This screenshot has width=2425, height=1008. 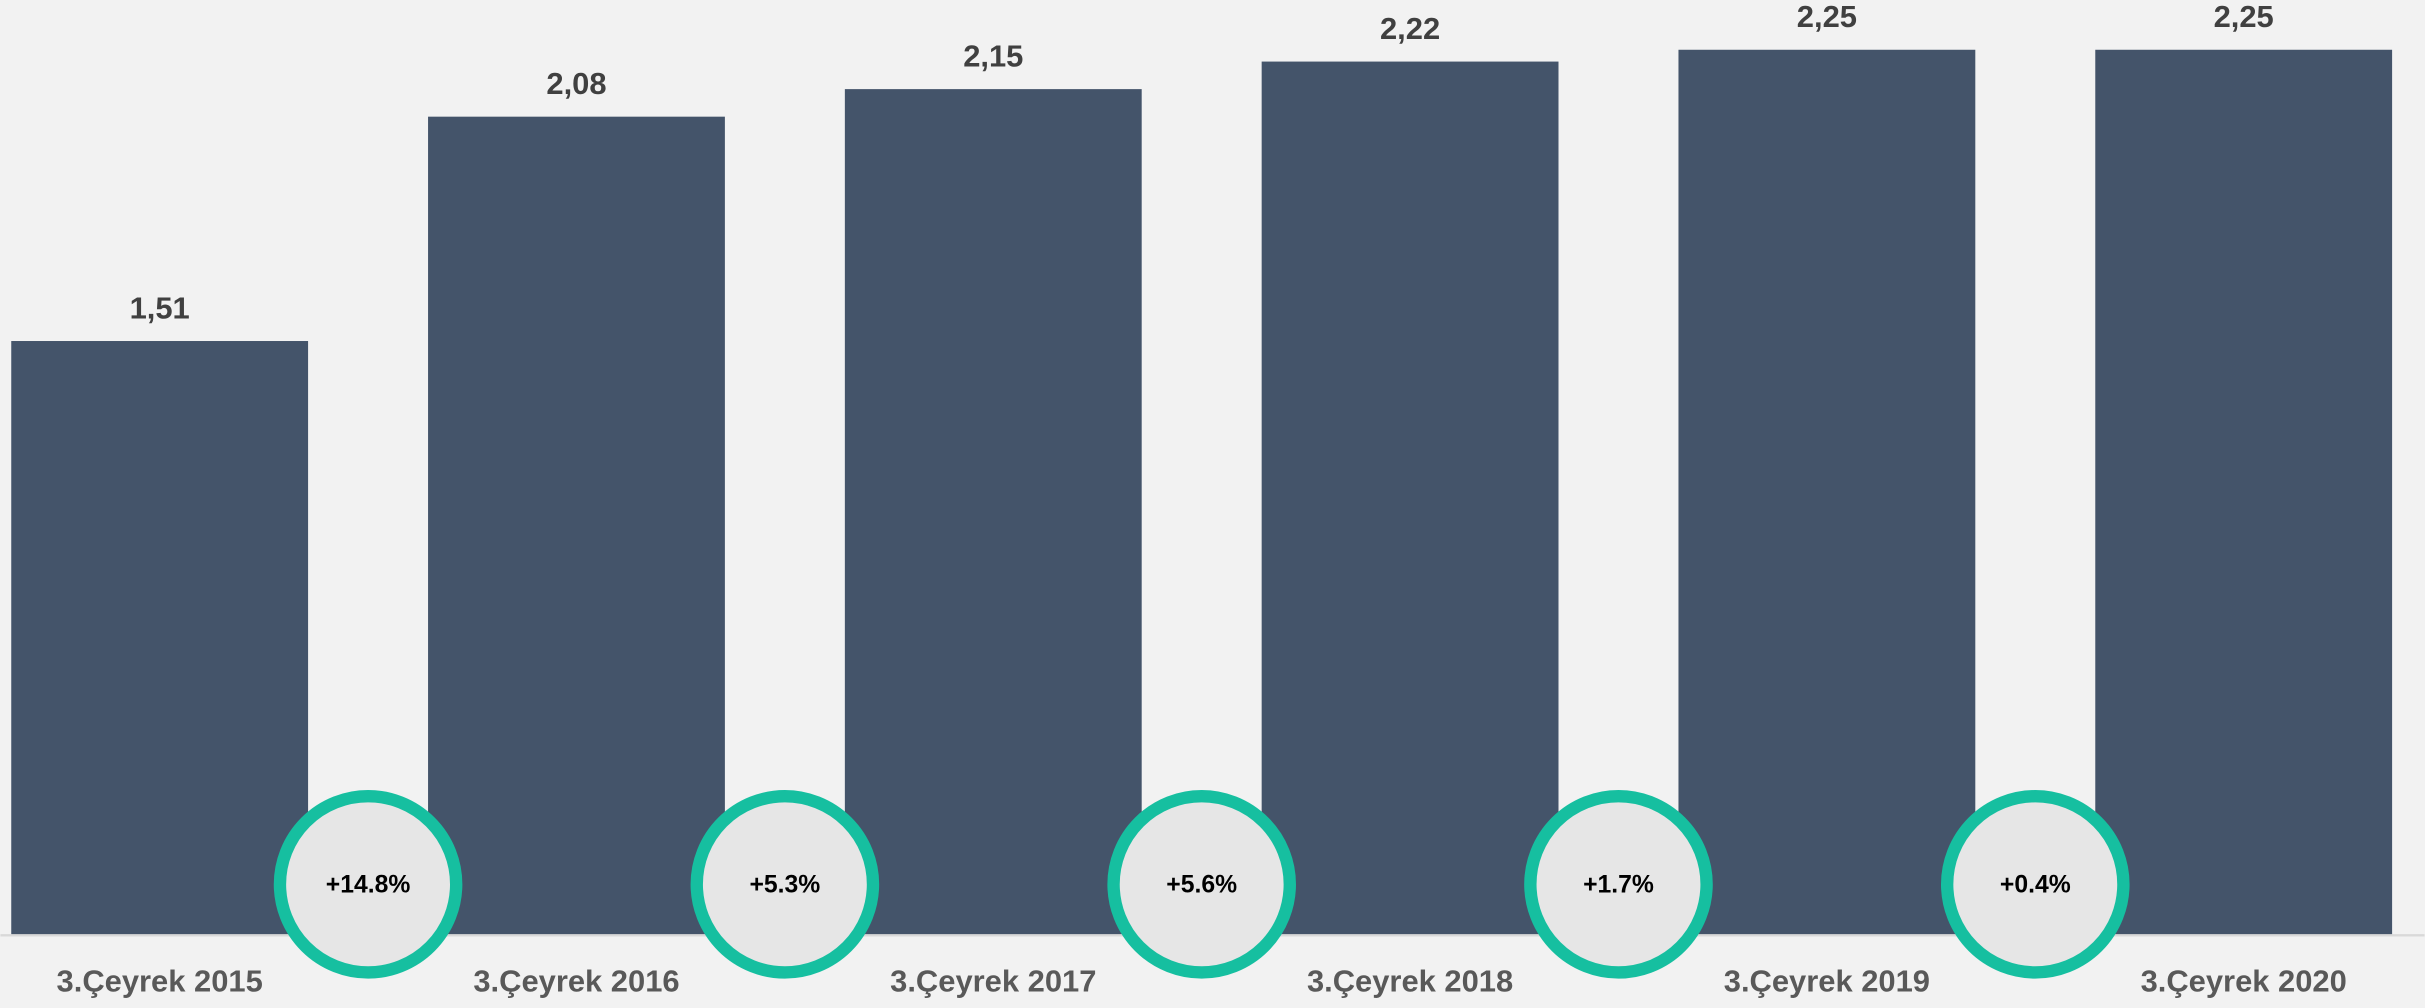 What do you see at coordinates (1410, 28) in the screenshot?
I see `value-label: 2,22` at bounding box center [1410, 28].